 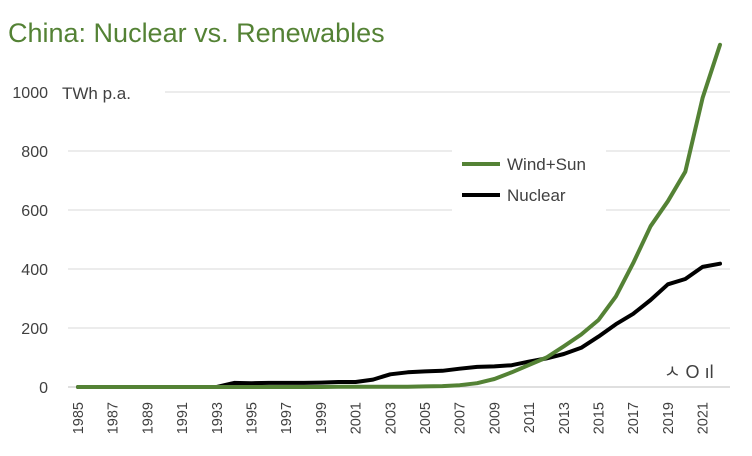 What do you see at coordinates (43, 388) in the screenshot?
I see `y-tick-label-0: 0` at bounding box center [43, 388].